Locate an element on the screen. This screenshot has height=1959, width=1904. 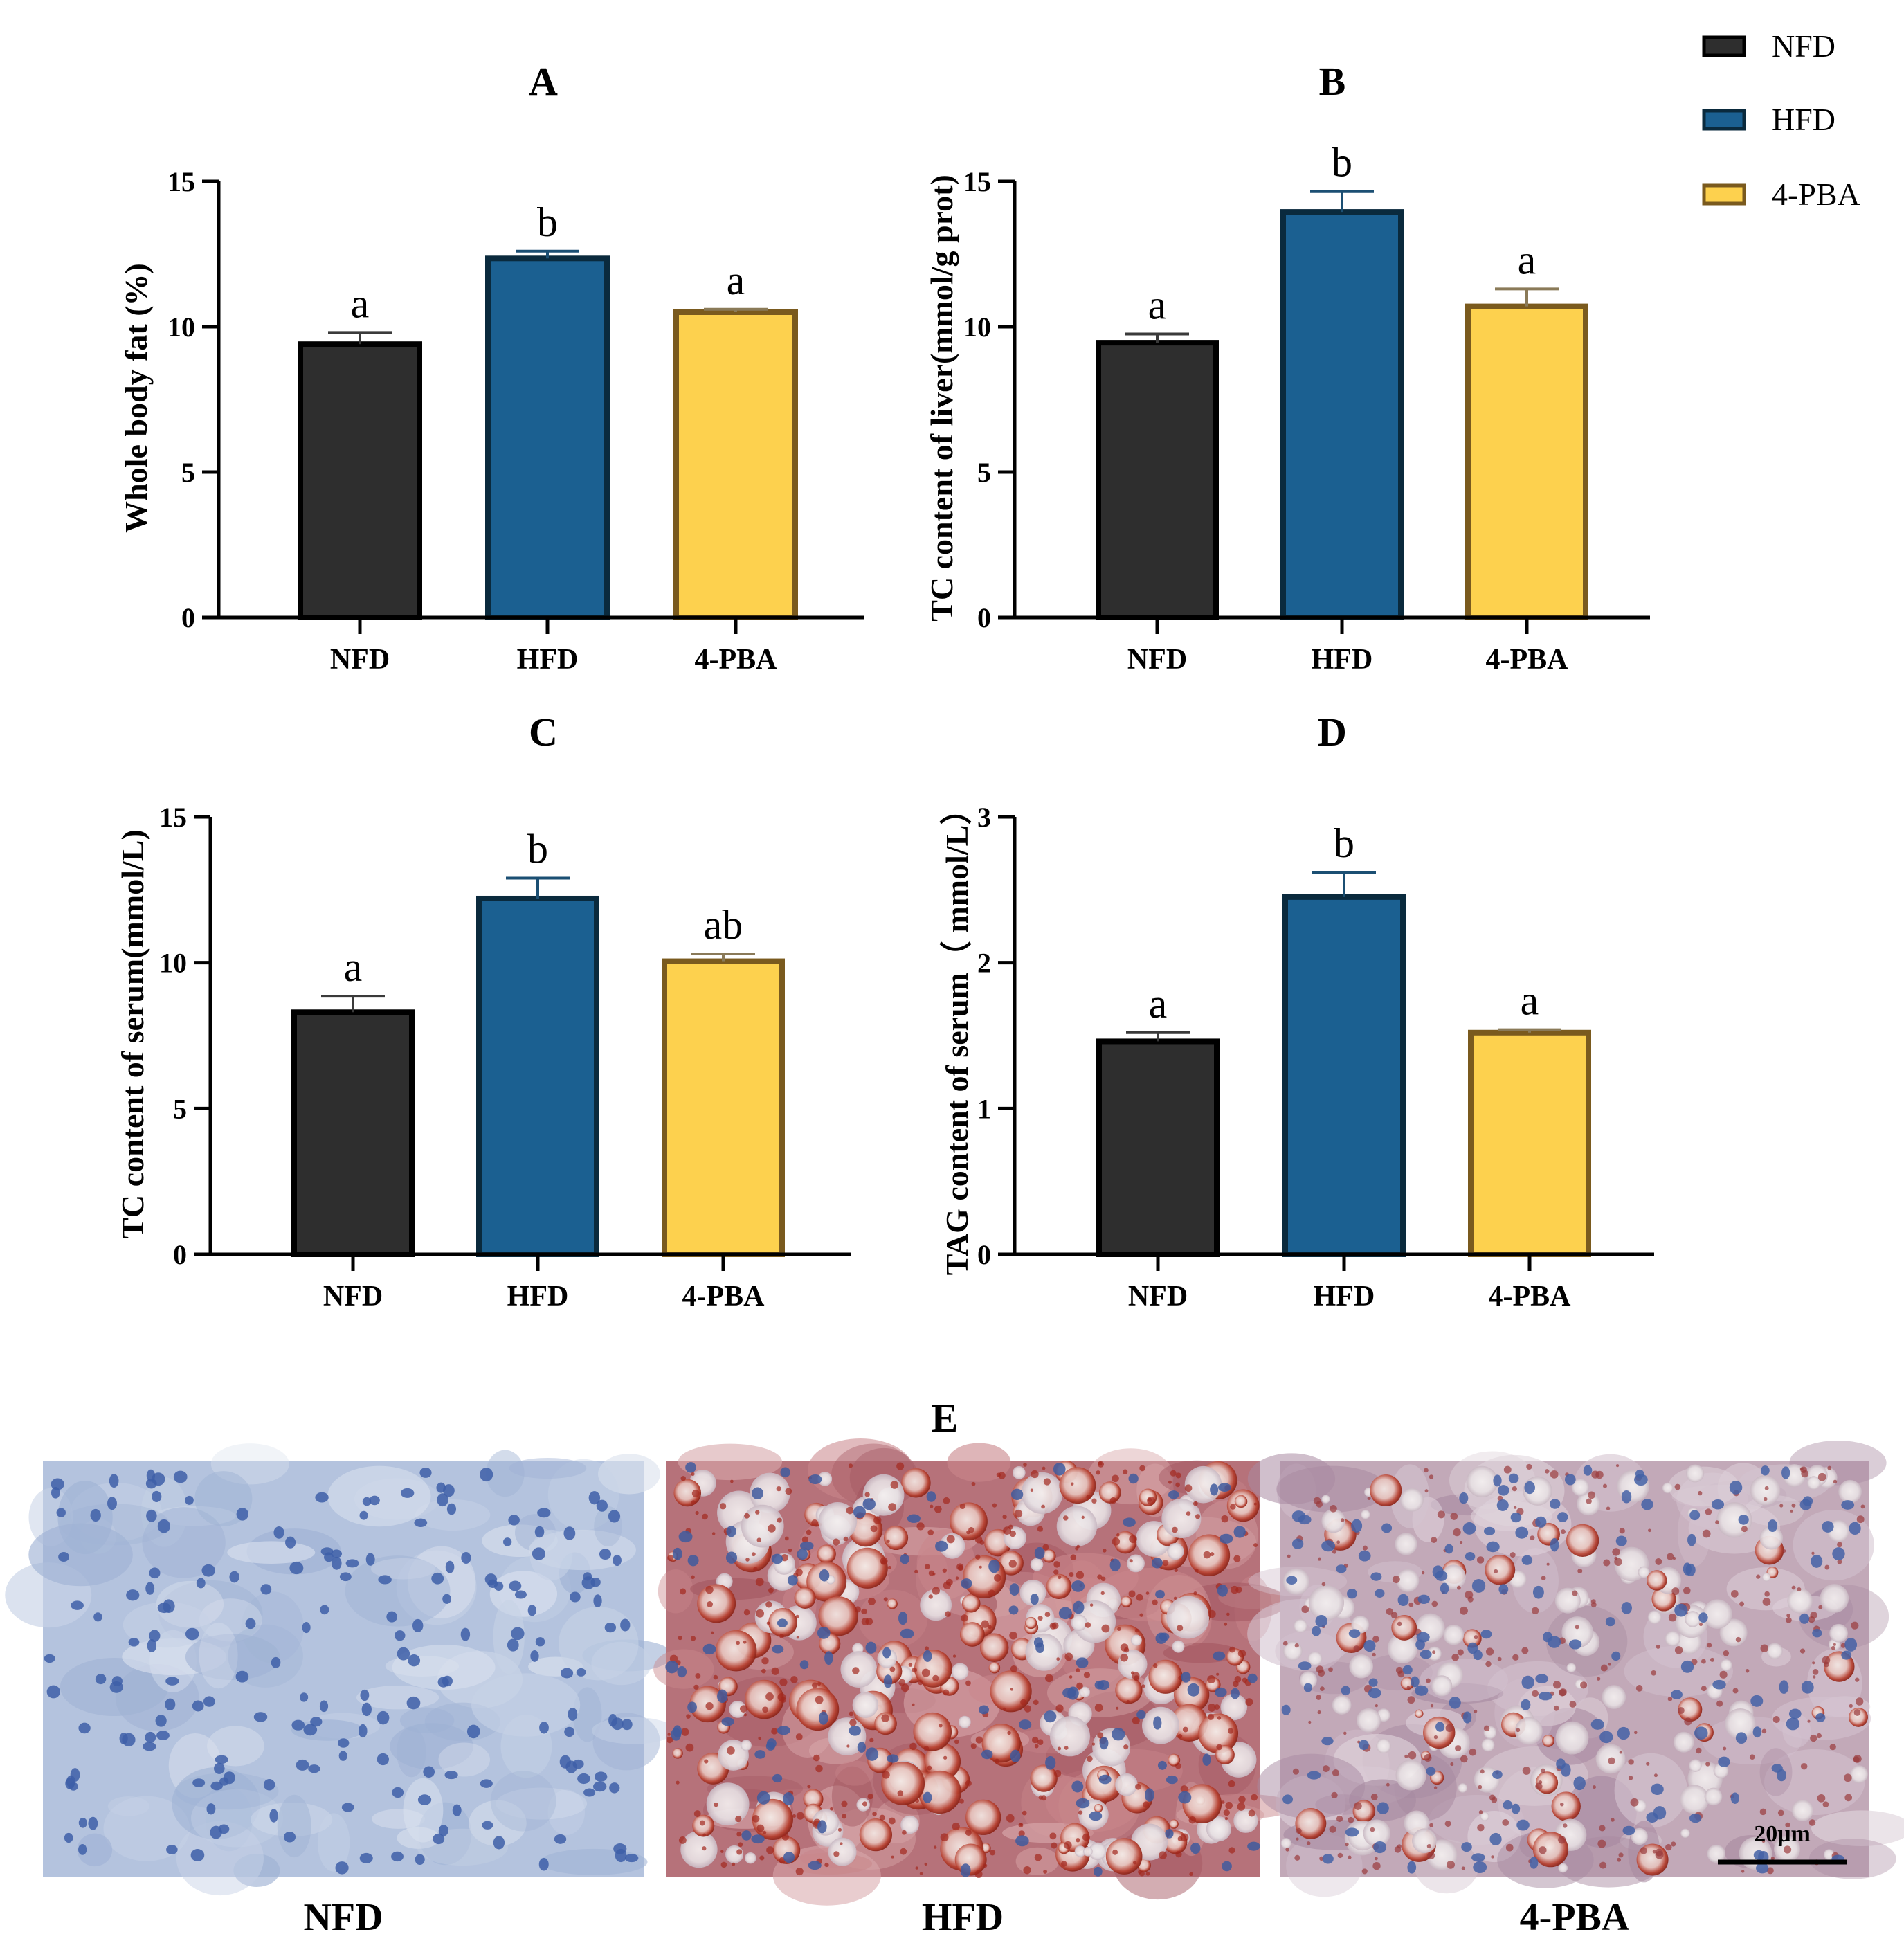
significance-label-c-nfd: a is located at coordinates (353, 967).